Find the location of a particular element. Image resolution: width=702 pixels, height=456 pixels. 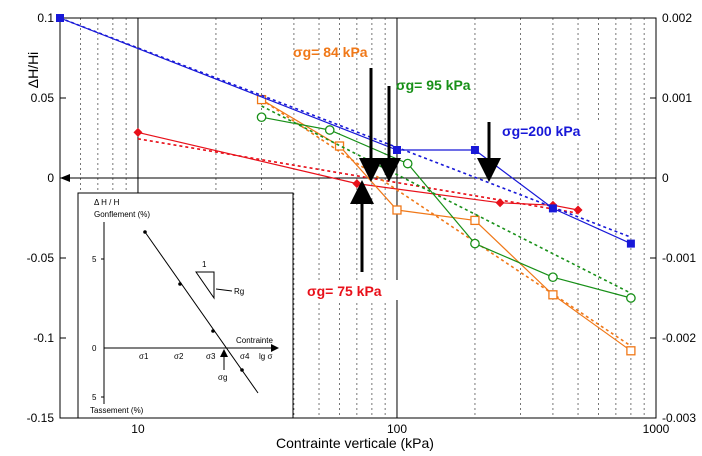

inset-rg-label: Rg is located at coordinates (239, 291).